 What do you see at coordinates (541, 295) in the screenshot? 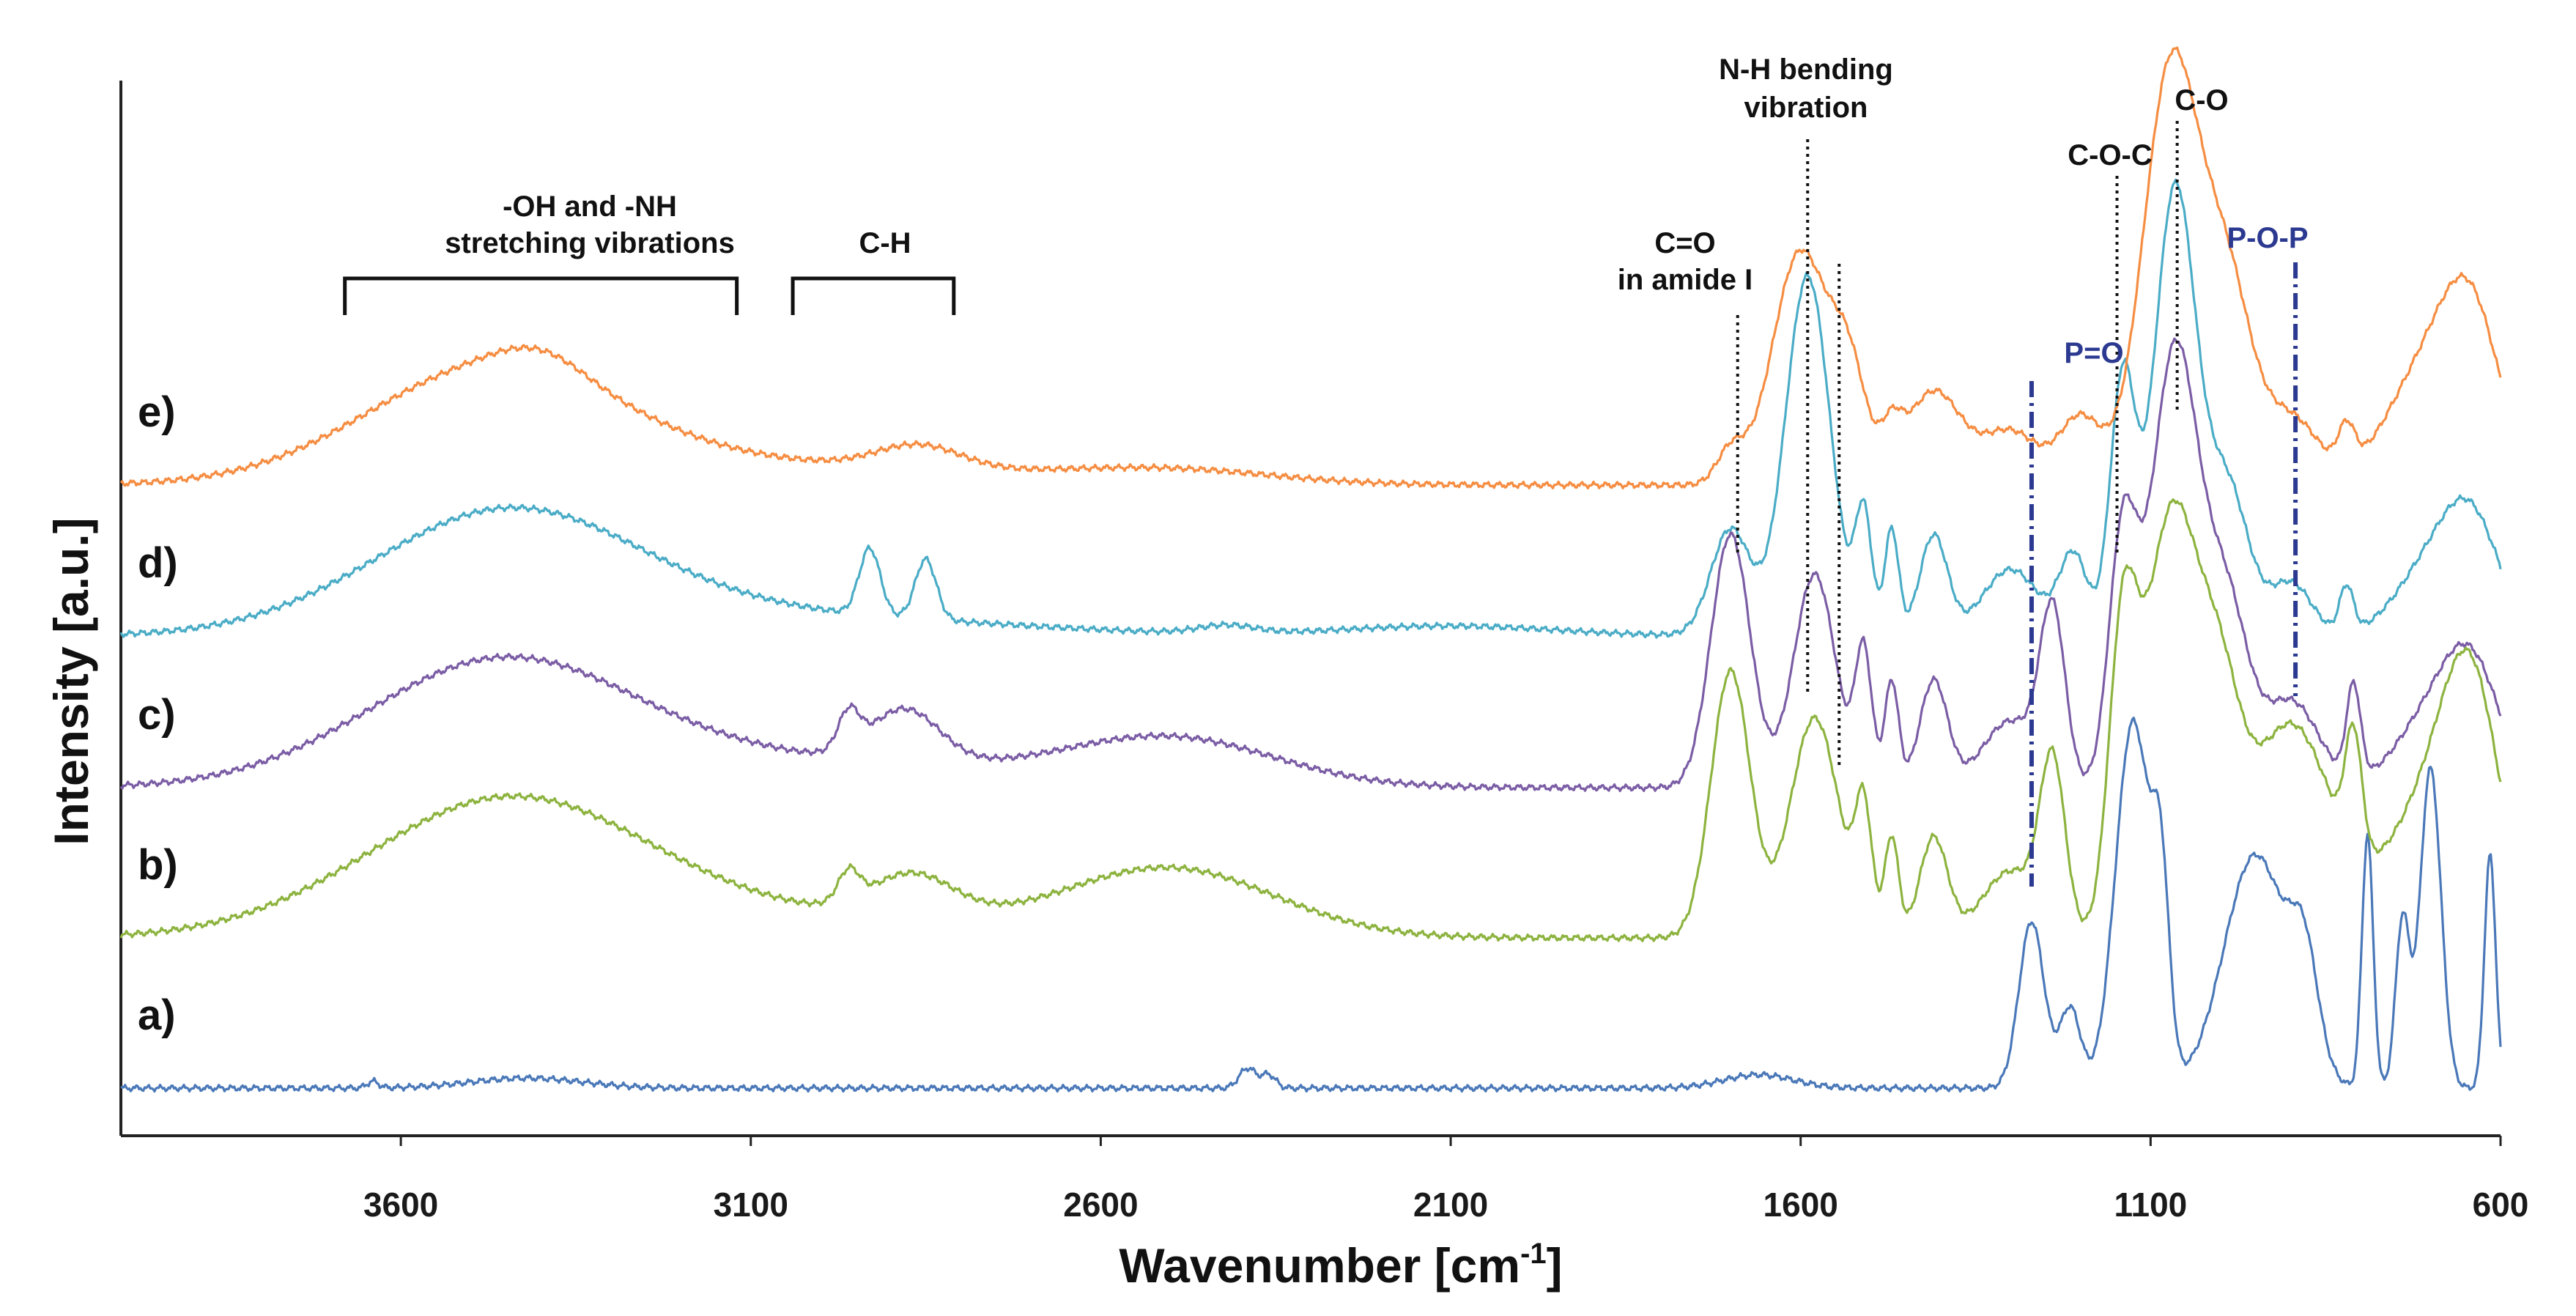
I see `bracket-oh-nh` at bounding box center [541, 295].